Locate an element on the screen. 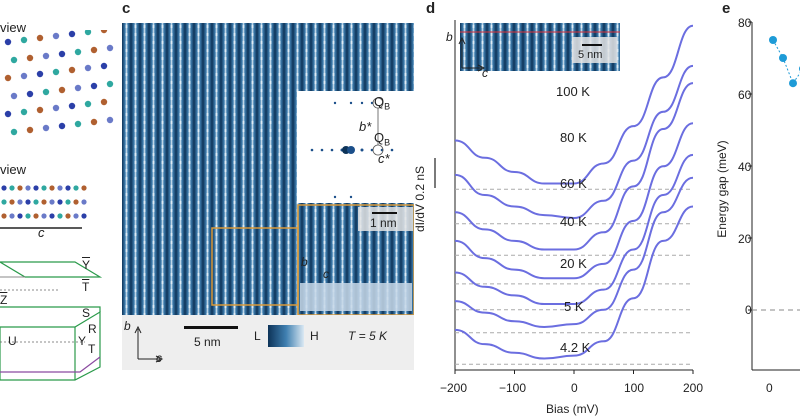 This screenshot has width=800, height=419. scalebar is located at coordinates (211, 327).